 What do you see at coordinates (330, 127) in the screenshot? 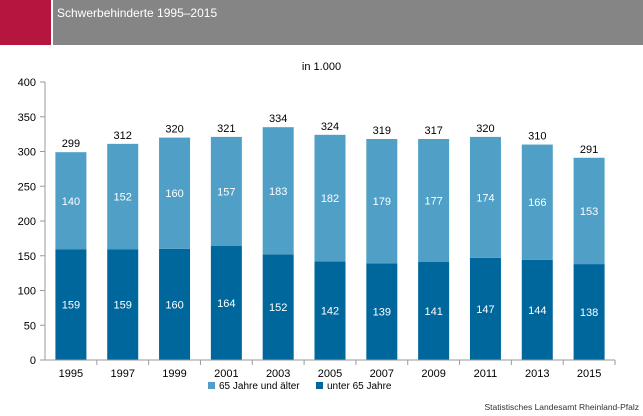
I see `total-label: 324` at bounding box center [330, 127].